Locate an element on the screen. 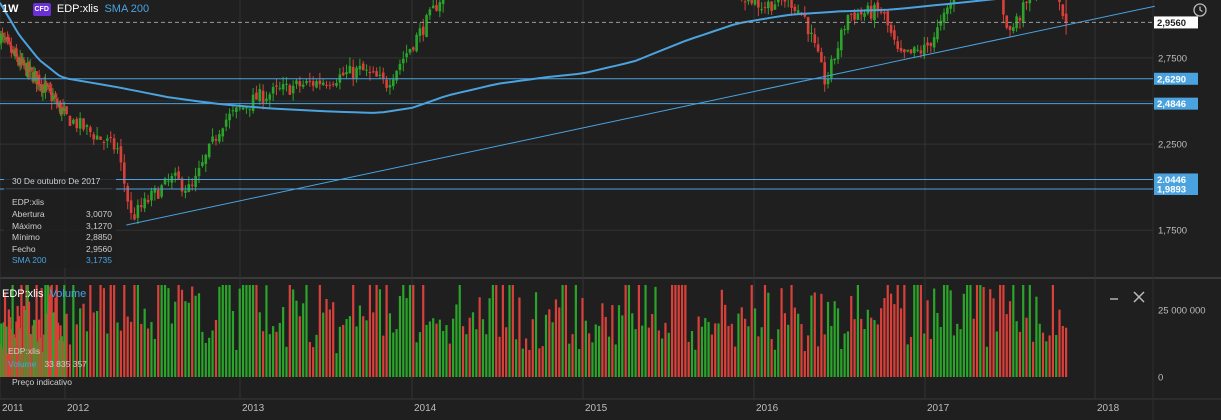 This screenshot has height=420, width=1221. level-label: 1,9893 is located at coordinates (1171, 189).